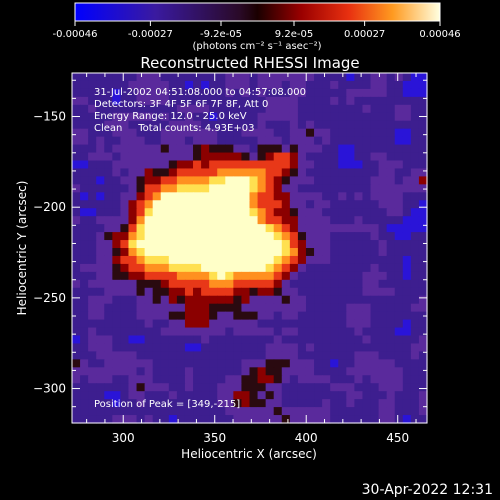  What do you see at coordinates (150, 34) in the screenshot?
I see `colorbar-tick-label: -0.00027` at bounding box center [150, 34].